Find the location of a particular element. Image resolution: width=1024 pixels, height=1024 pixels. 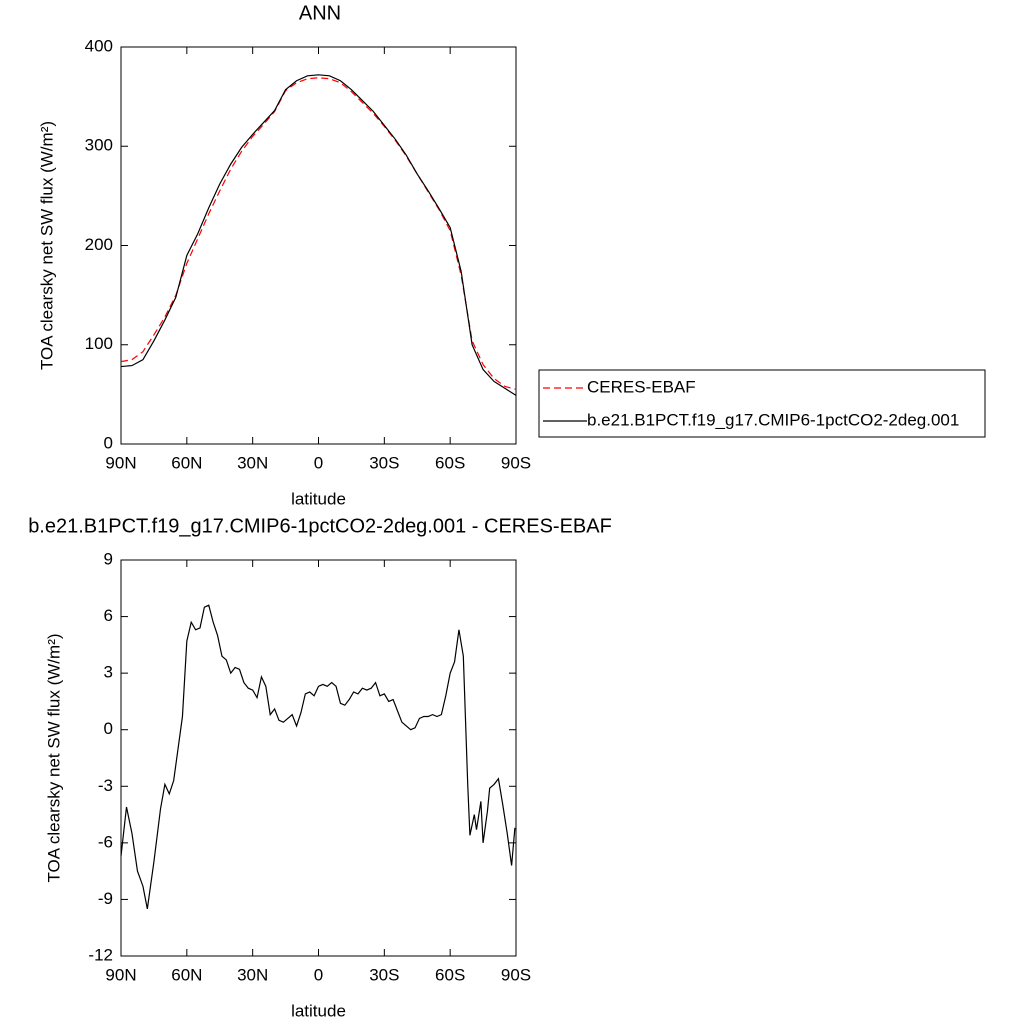

legend-label: CERES-EBAF is located at coordinates (641, 386).